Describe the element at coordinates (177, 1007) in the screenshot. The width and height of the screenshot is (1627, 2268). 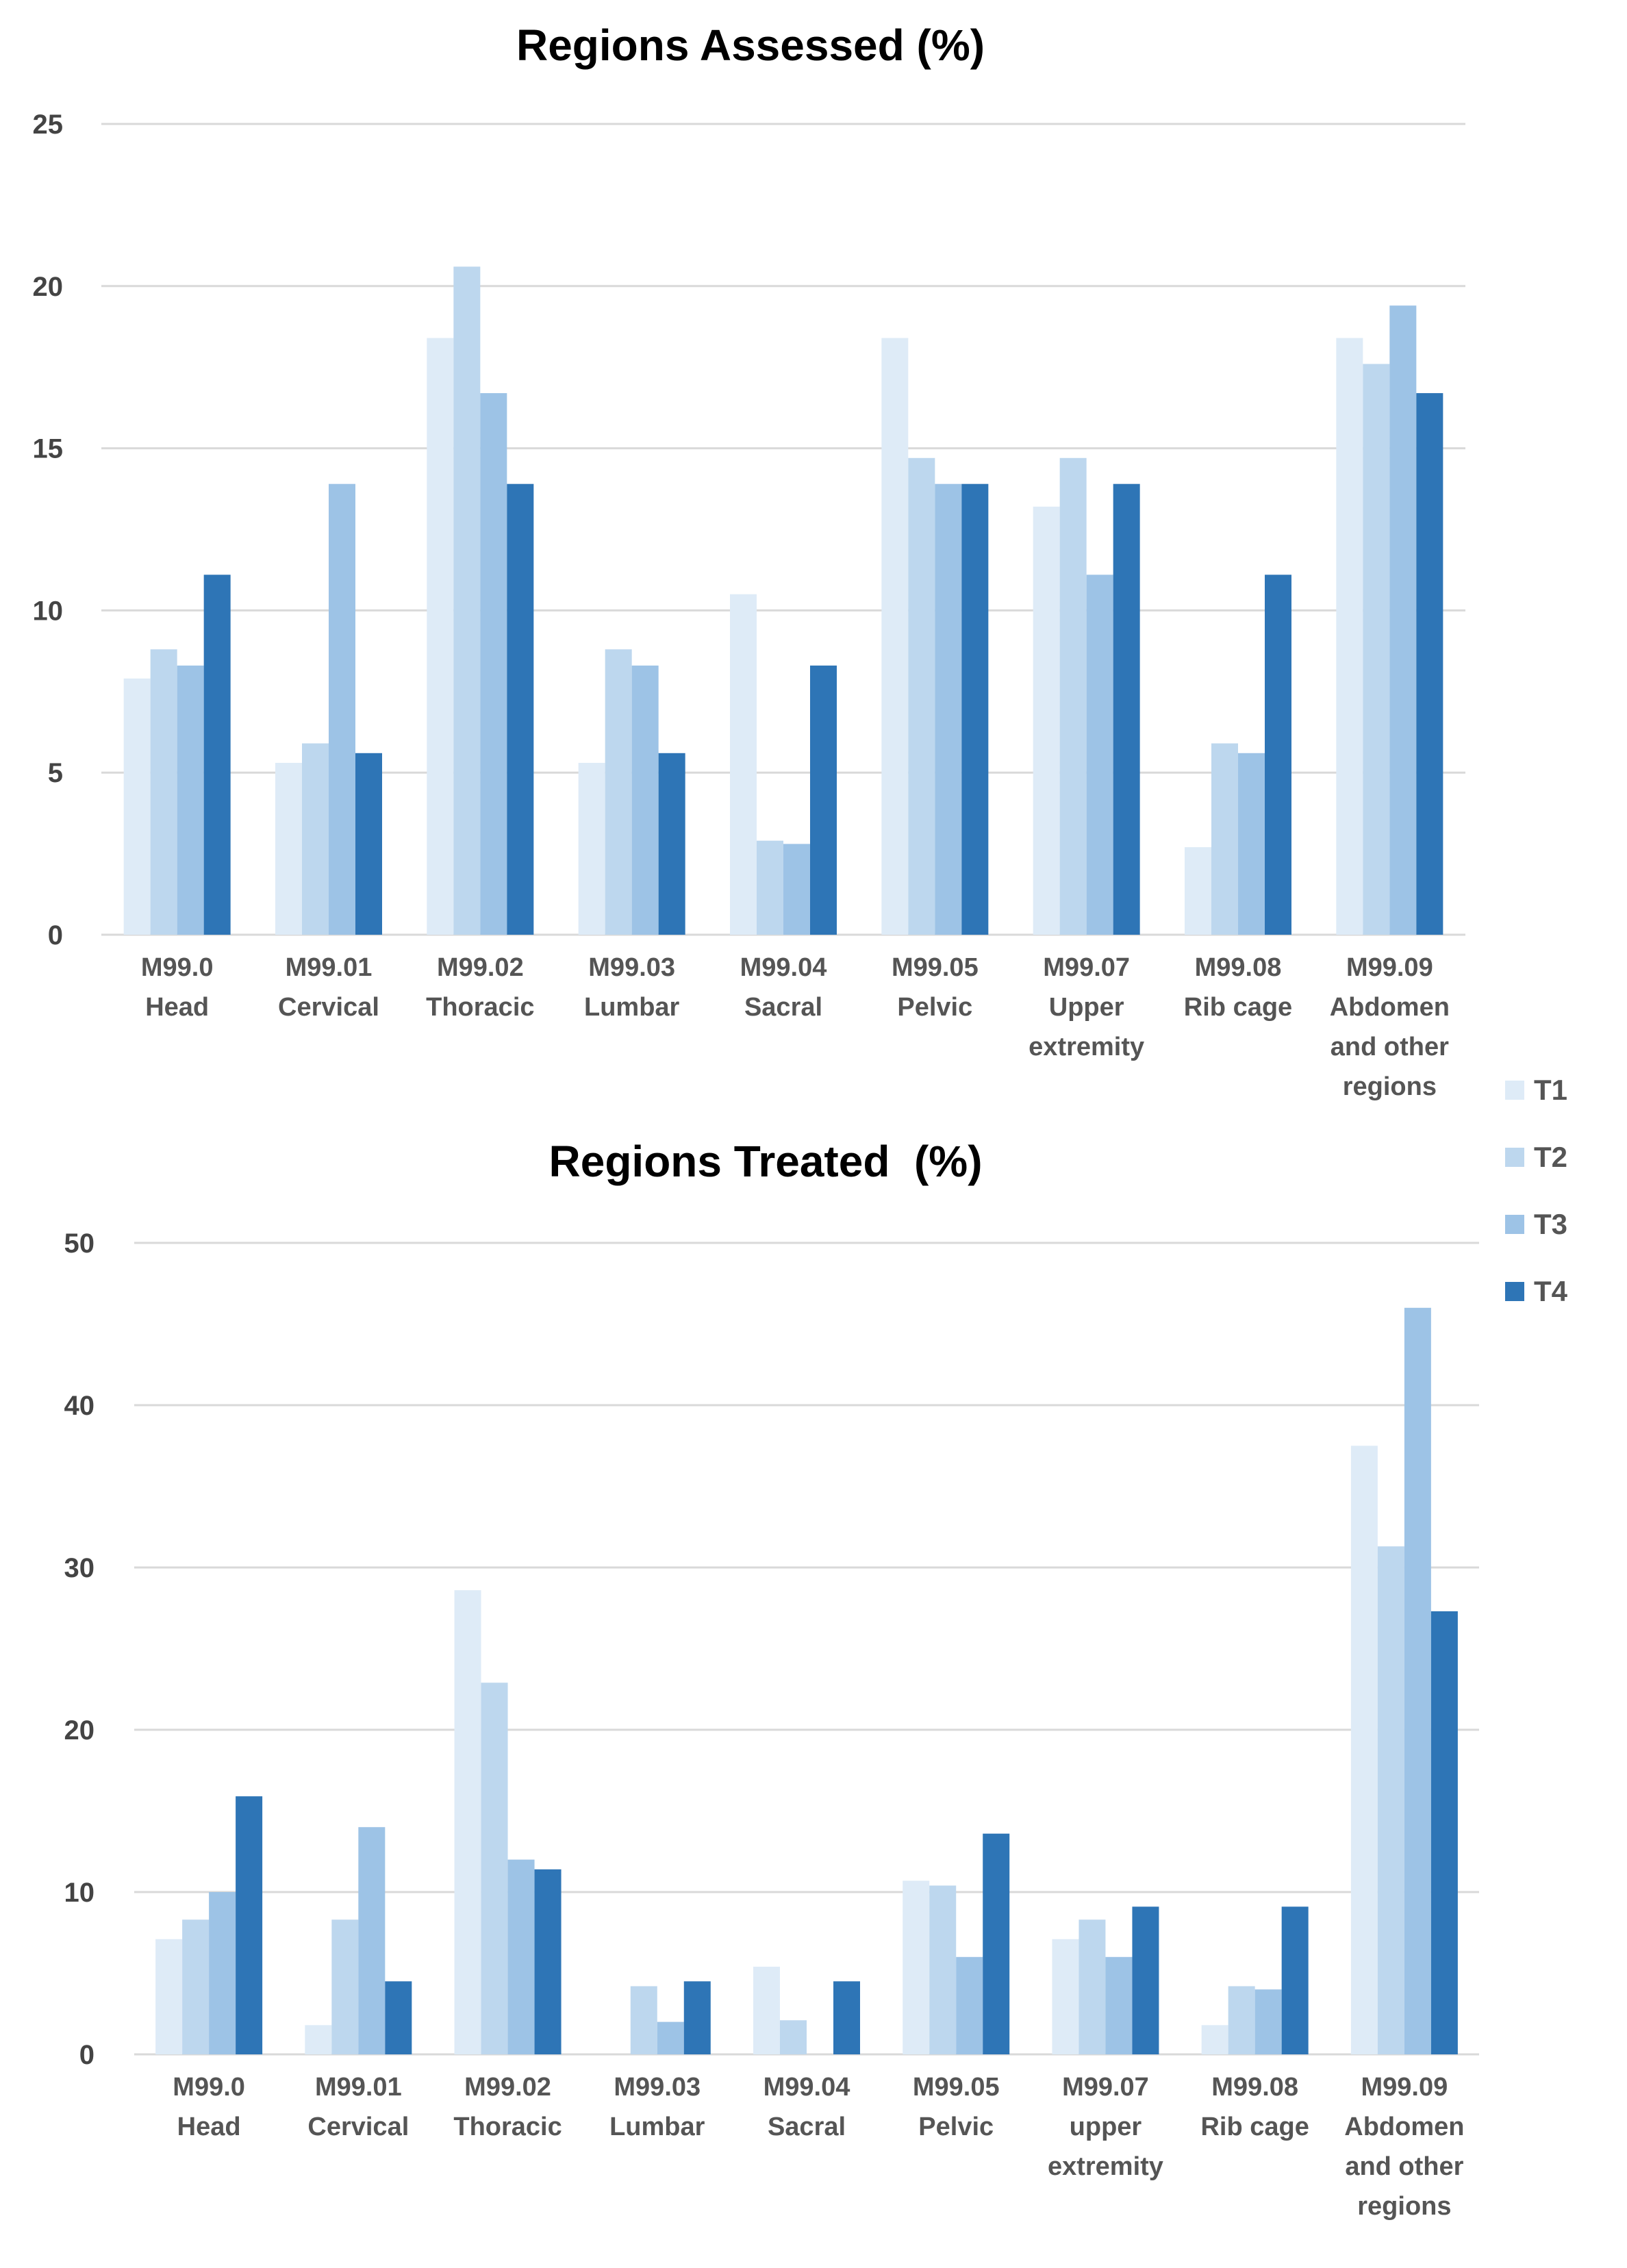
I see `x-tick-label: Head` at that location.